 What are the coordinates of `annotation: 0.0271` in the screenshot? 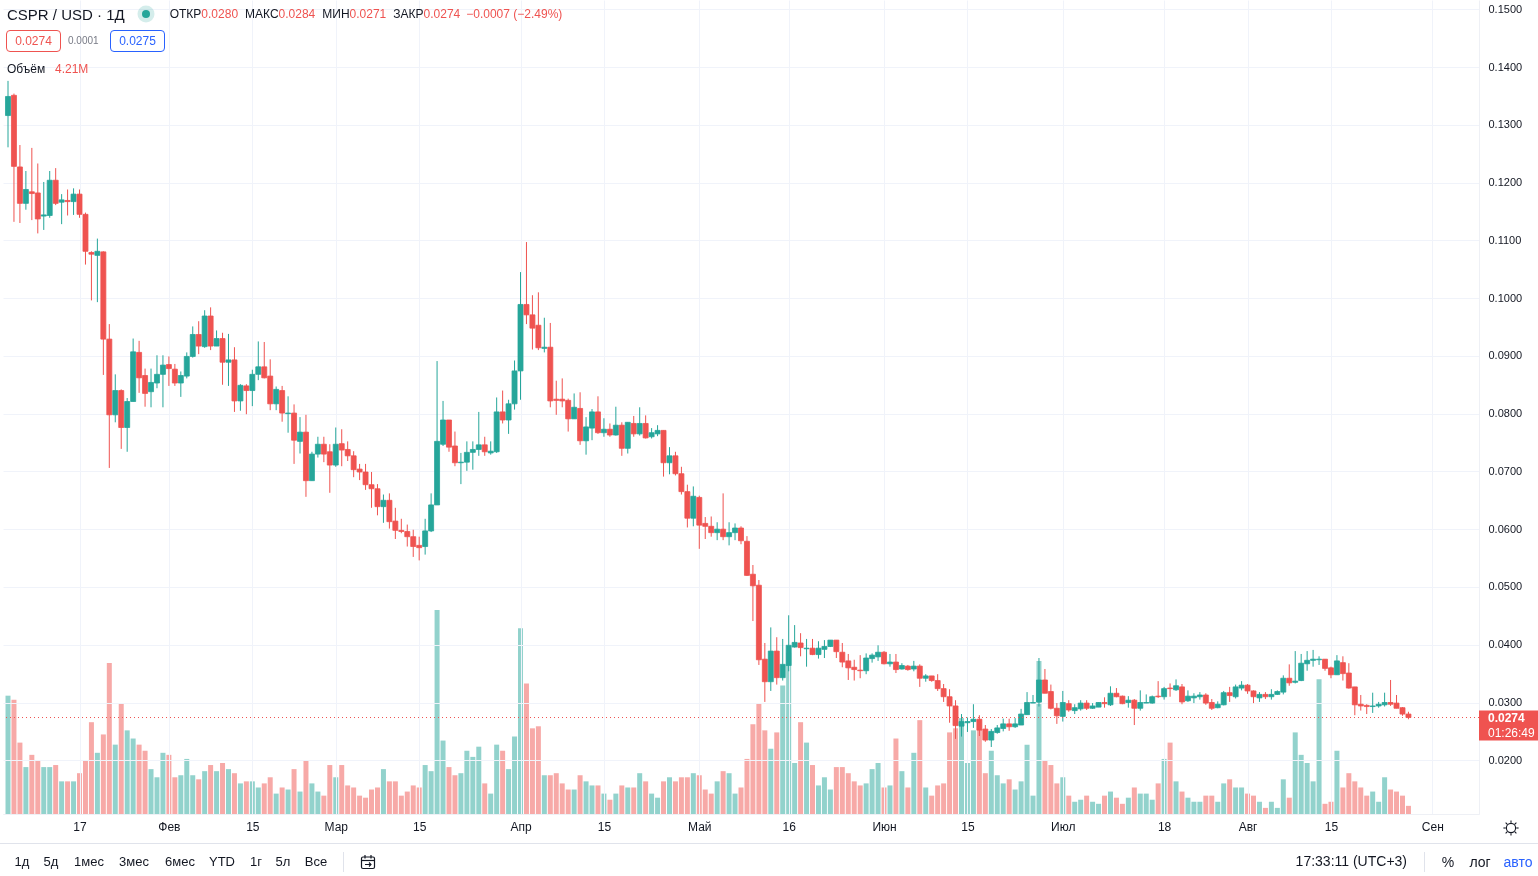 It's located at (368, 14).